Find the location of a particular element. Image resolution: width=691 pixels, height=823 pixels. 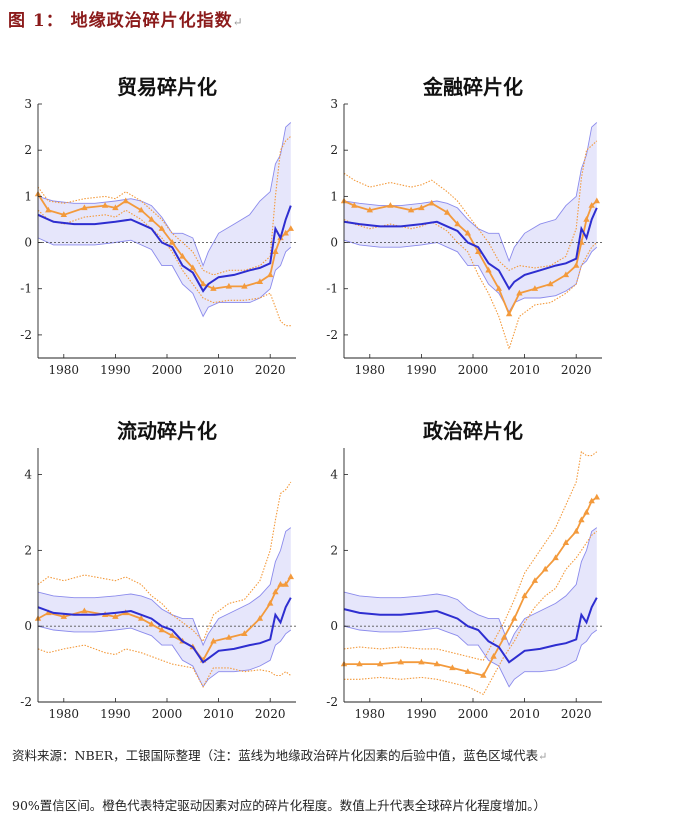

y-tick-label: 2 is located at coordinates (28, 550).